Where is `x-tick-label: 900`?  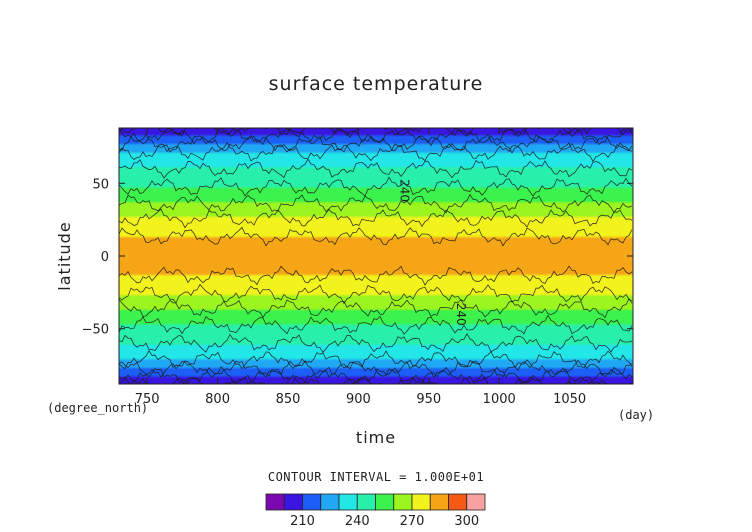
x-tick-label: 900 is located at coordinates (358, 399).